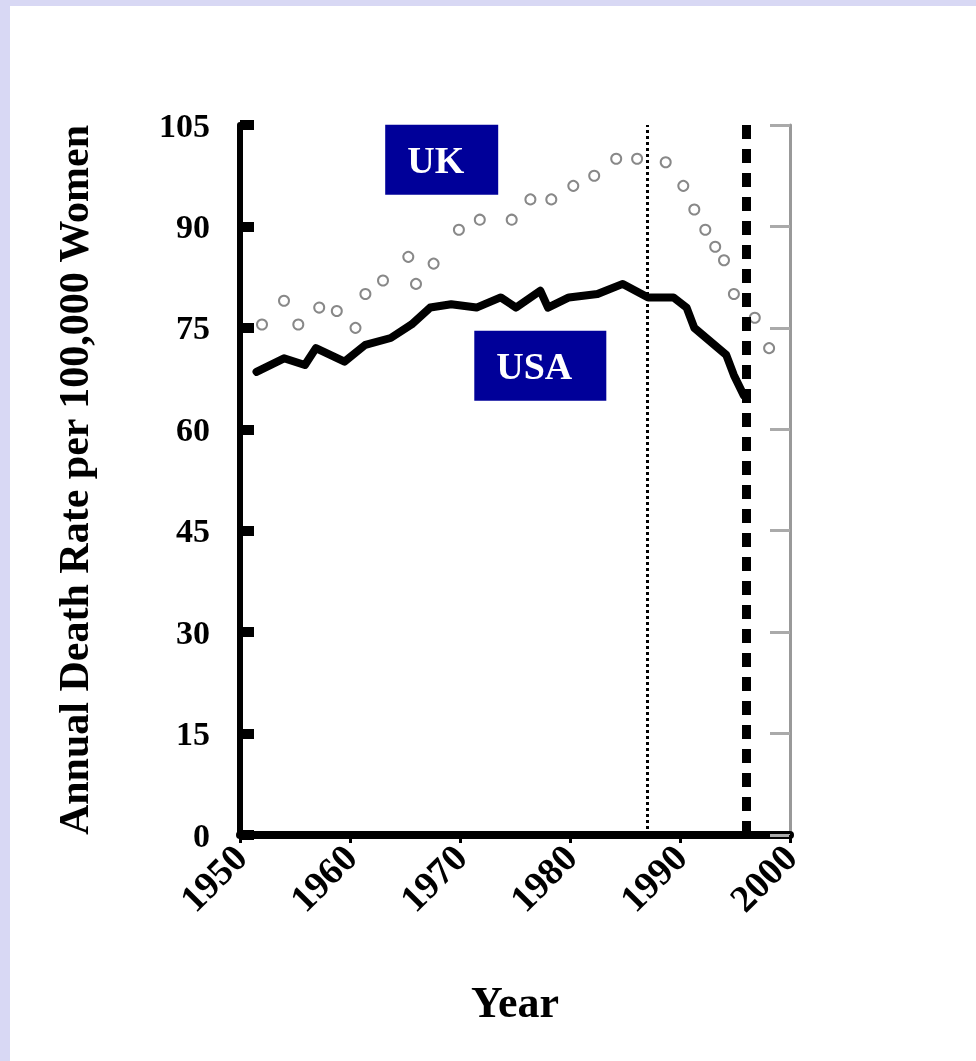  Describe the element at coordinates (193, 226) in the screenshot. I see `y-tick-label: 90` at that location.